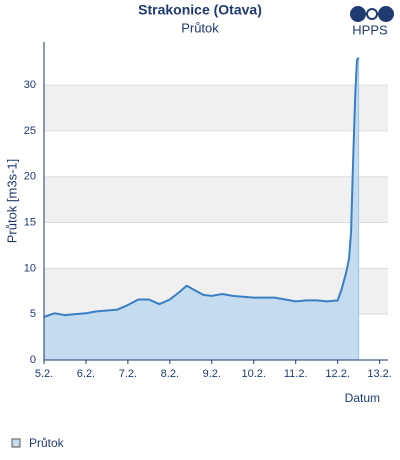 Image resolution: width=400 pixels, height=460 pixels. What do you see at coordinates (337, 374) in the screenshot?
I see `x-tick-label: 12.2.` at bounding box center [337, 374].